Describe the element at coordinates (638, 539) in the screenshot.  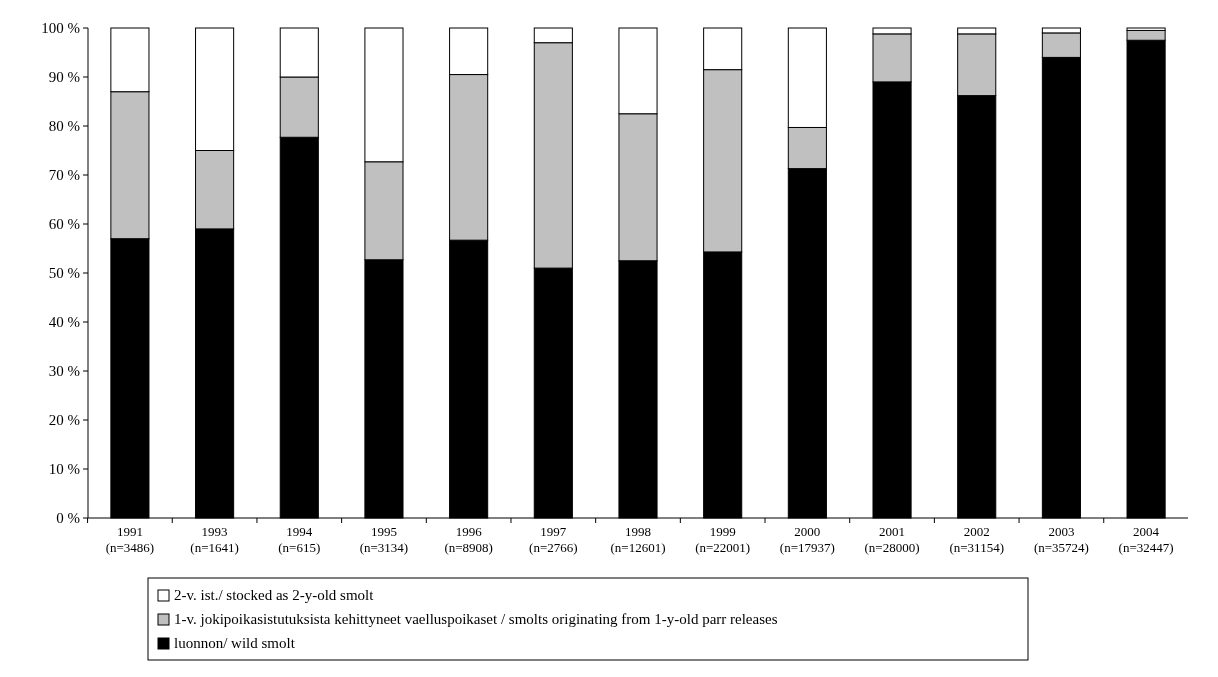
I see `x-tick-label: 1998 (n=12601)` at that location.